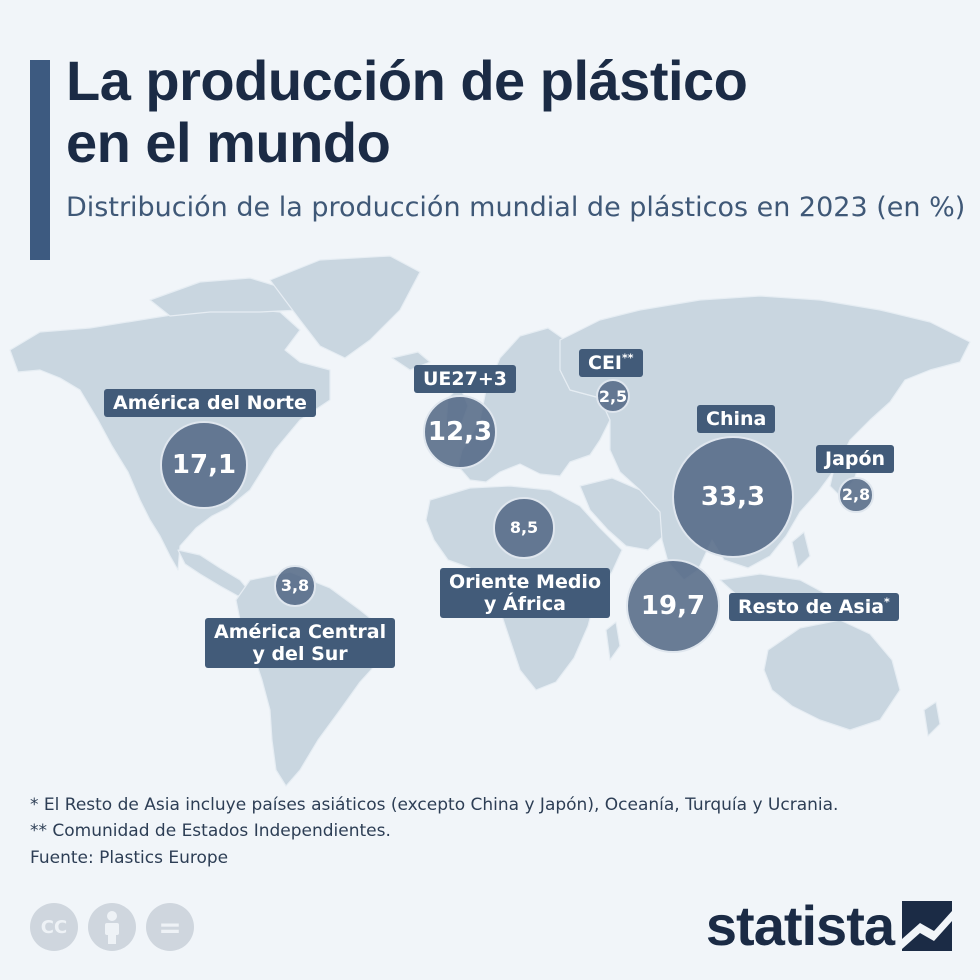 The height and width of the screenshot is (980, 980). Describe the element at coordinates (204, 465) in the screenshot. I see `bubble-north-america: 17,1` at that location.